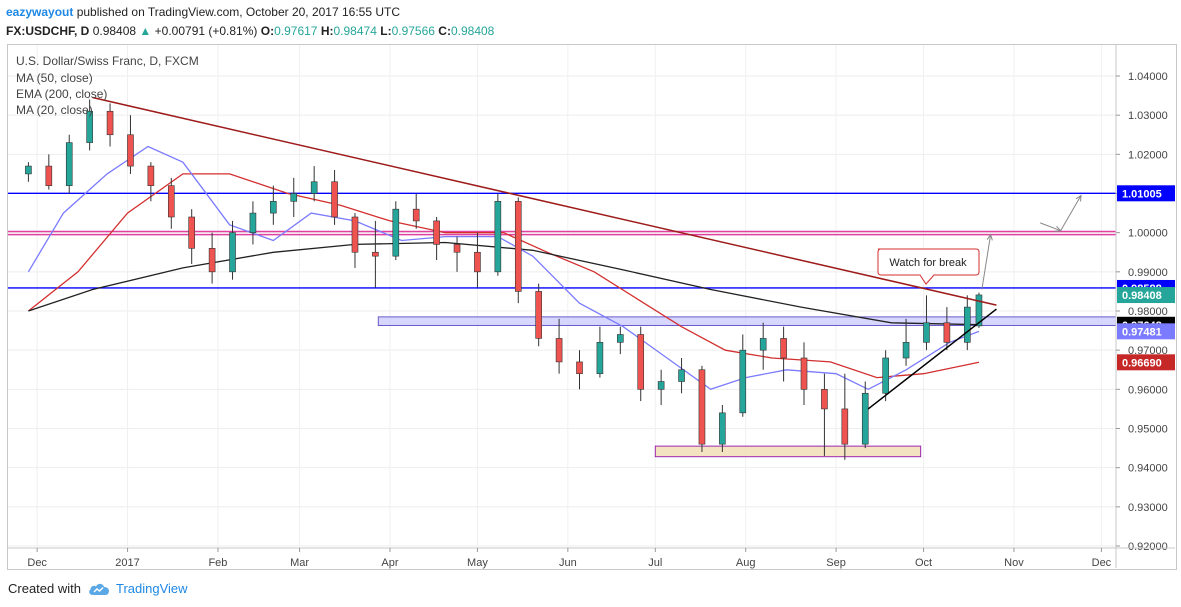 This screenshot has width=1181, height=607. Describe the element at coordinates (1148, 273) in the screenshot. I see `price-tick-label: 0.99000` at that location.